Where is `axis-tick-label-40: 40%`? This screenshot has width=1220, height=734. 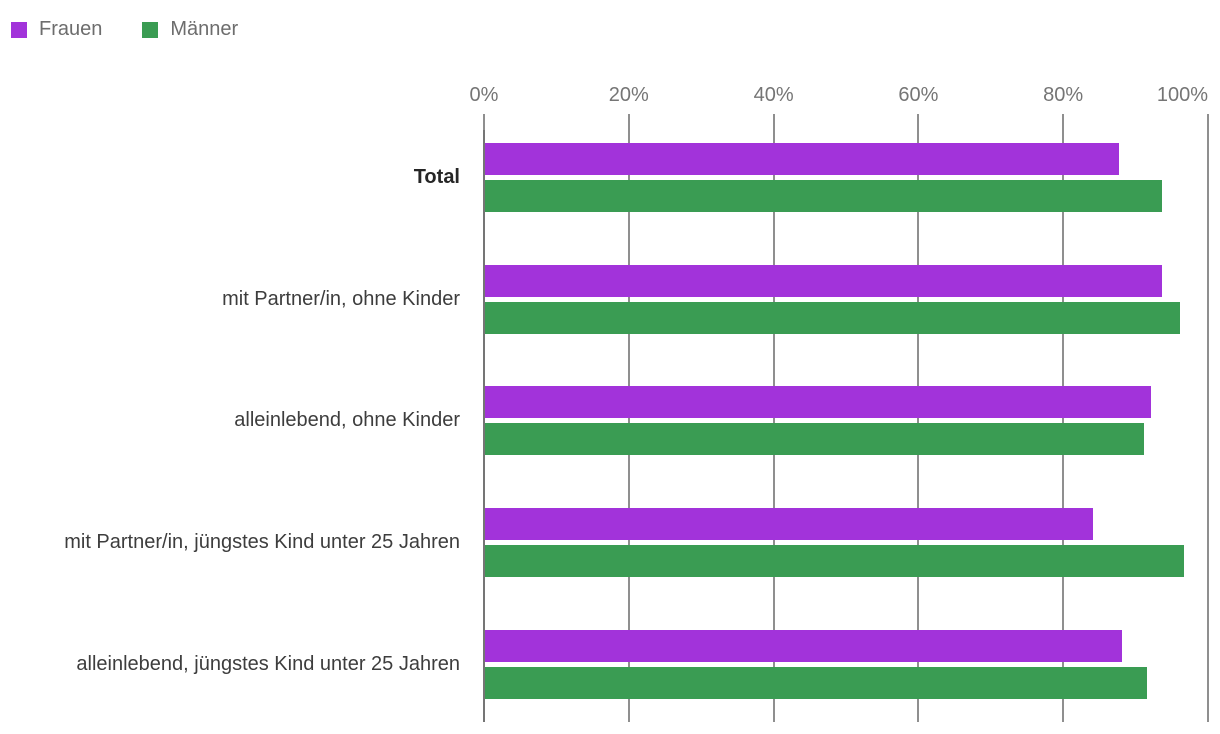 axis-tick-label-40: 40% is located at coordinates (773, 95).